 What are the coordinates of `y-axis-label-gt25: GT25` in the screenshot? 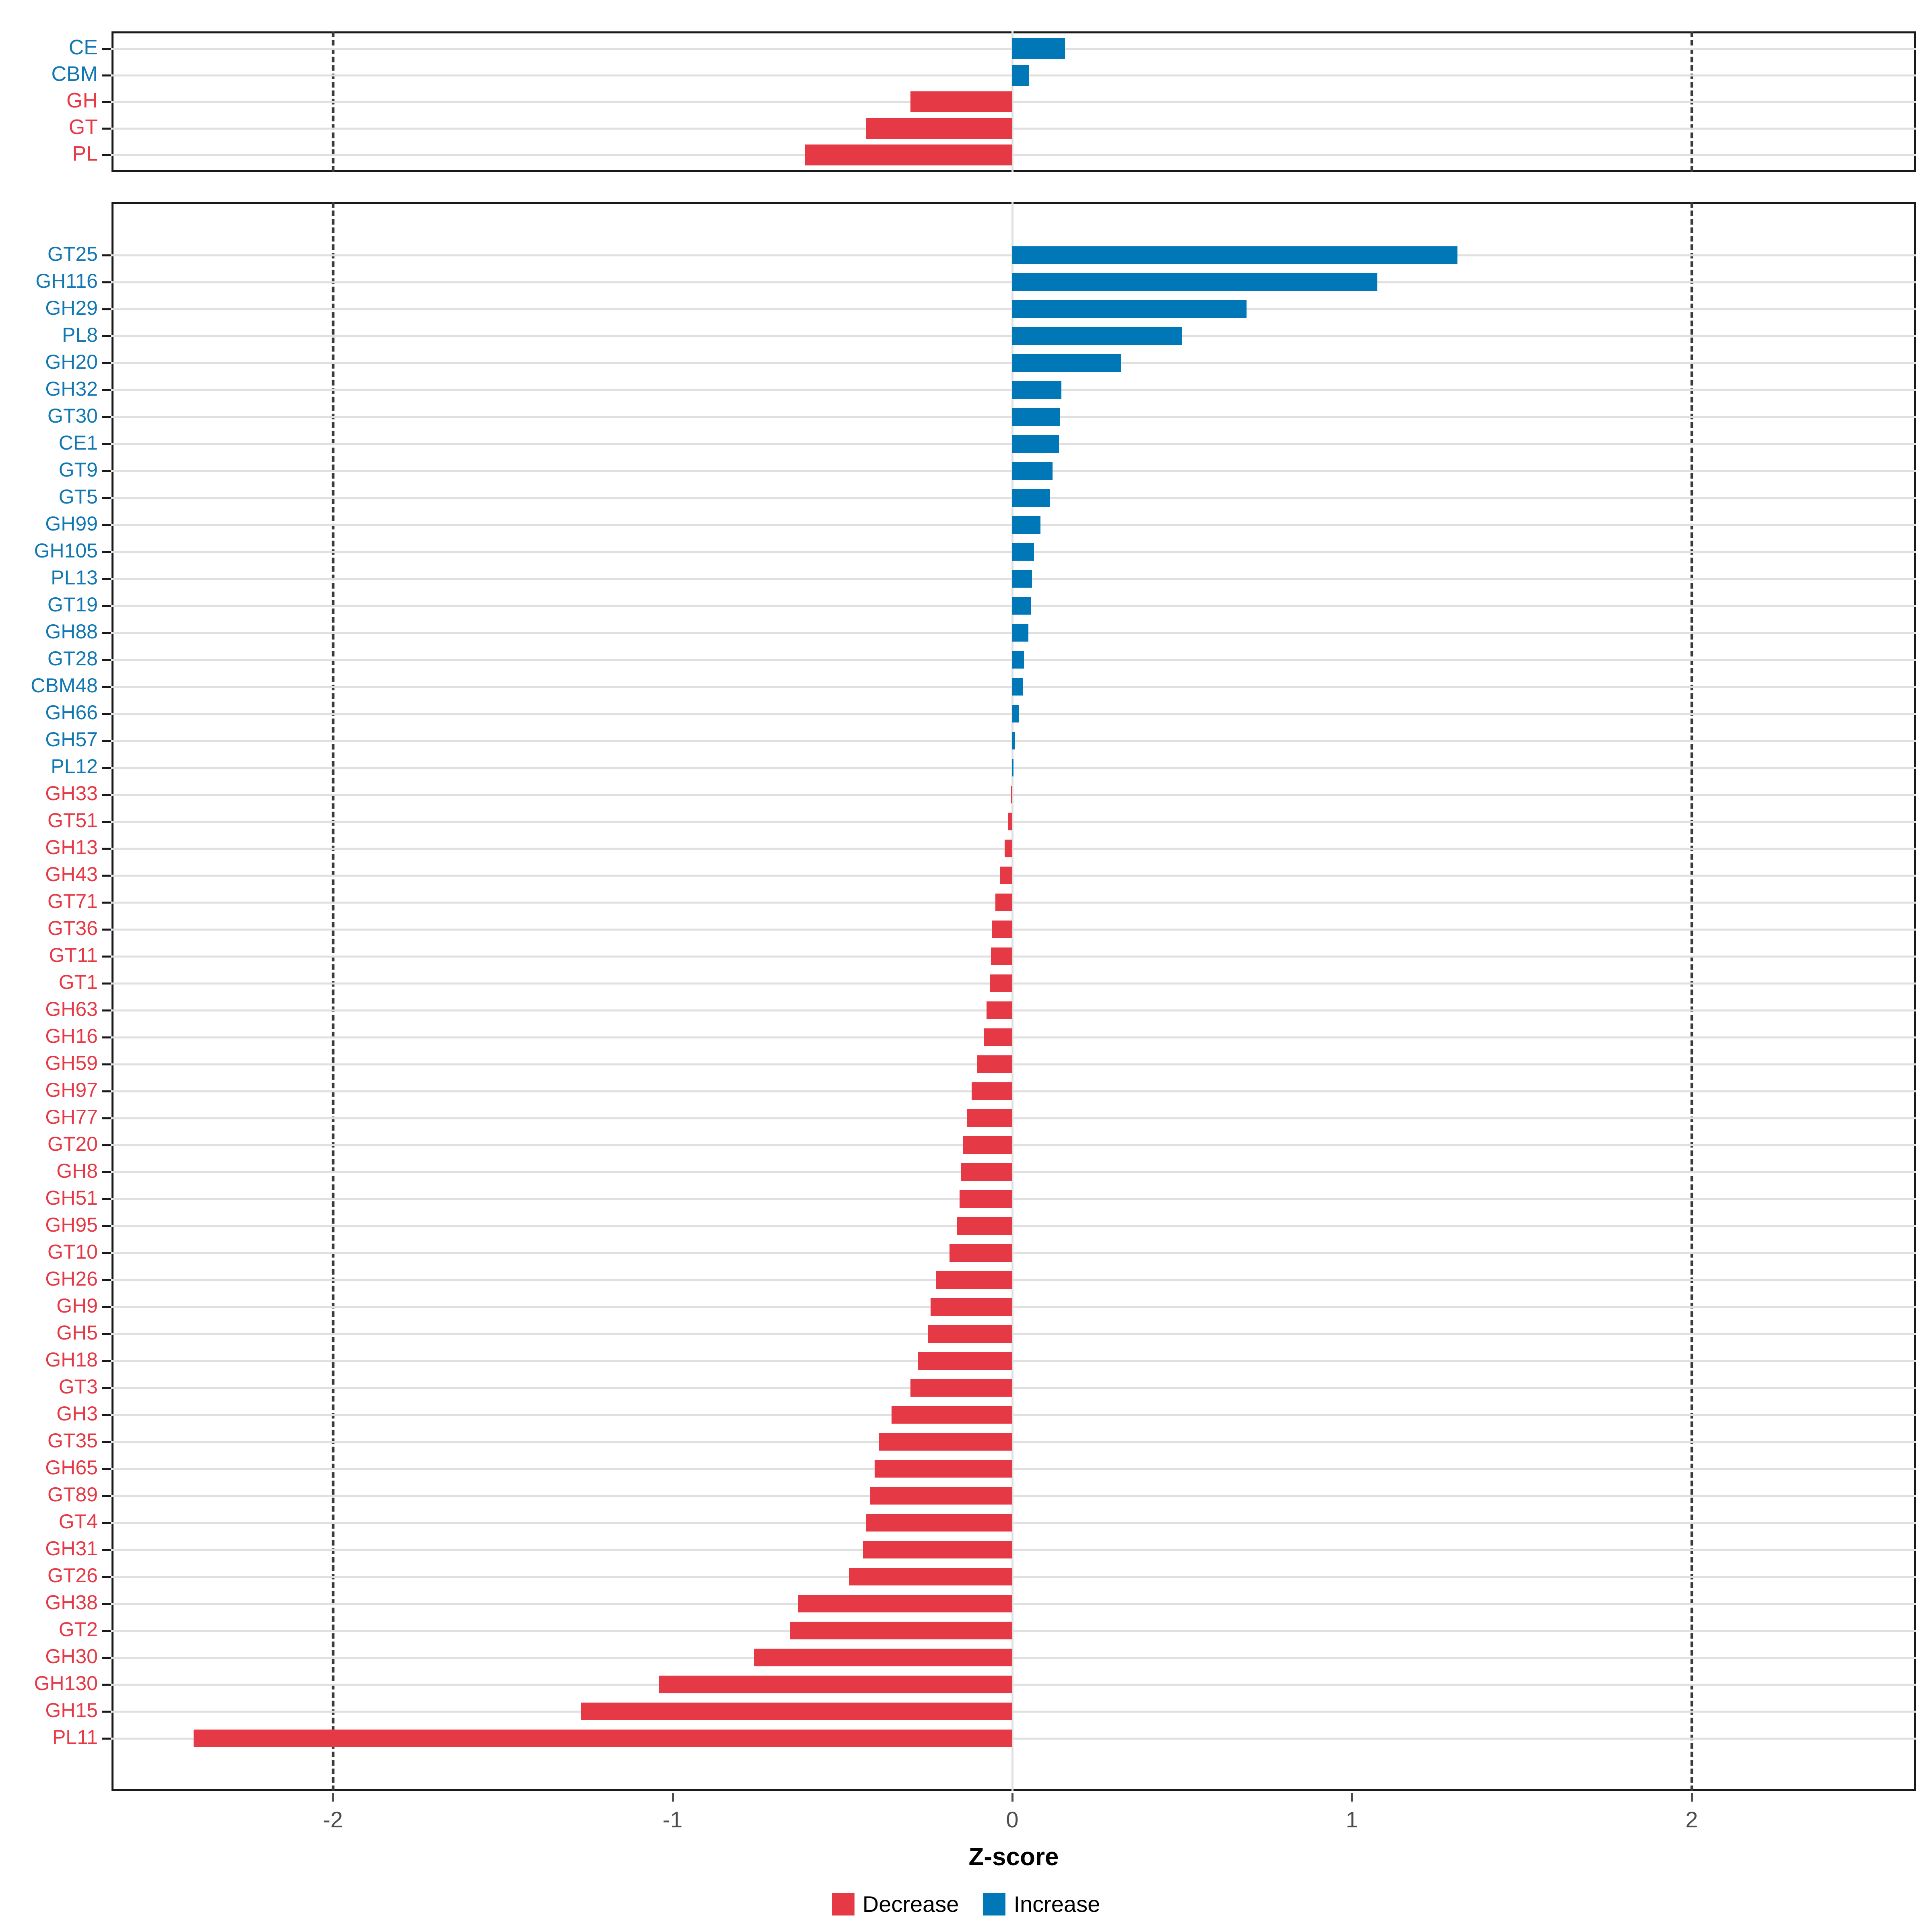 It's located at (72, 254).